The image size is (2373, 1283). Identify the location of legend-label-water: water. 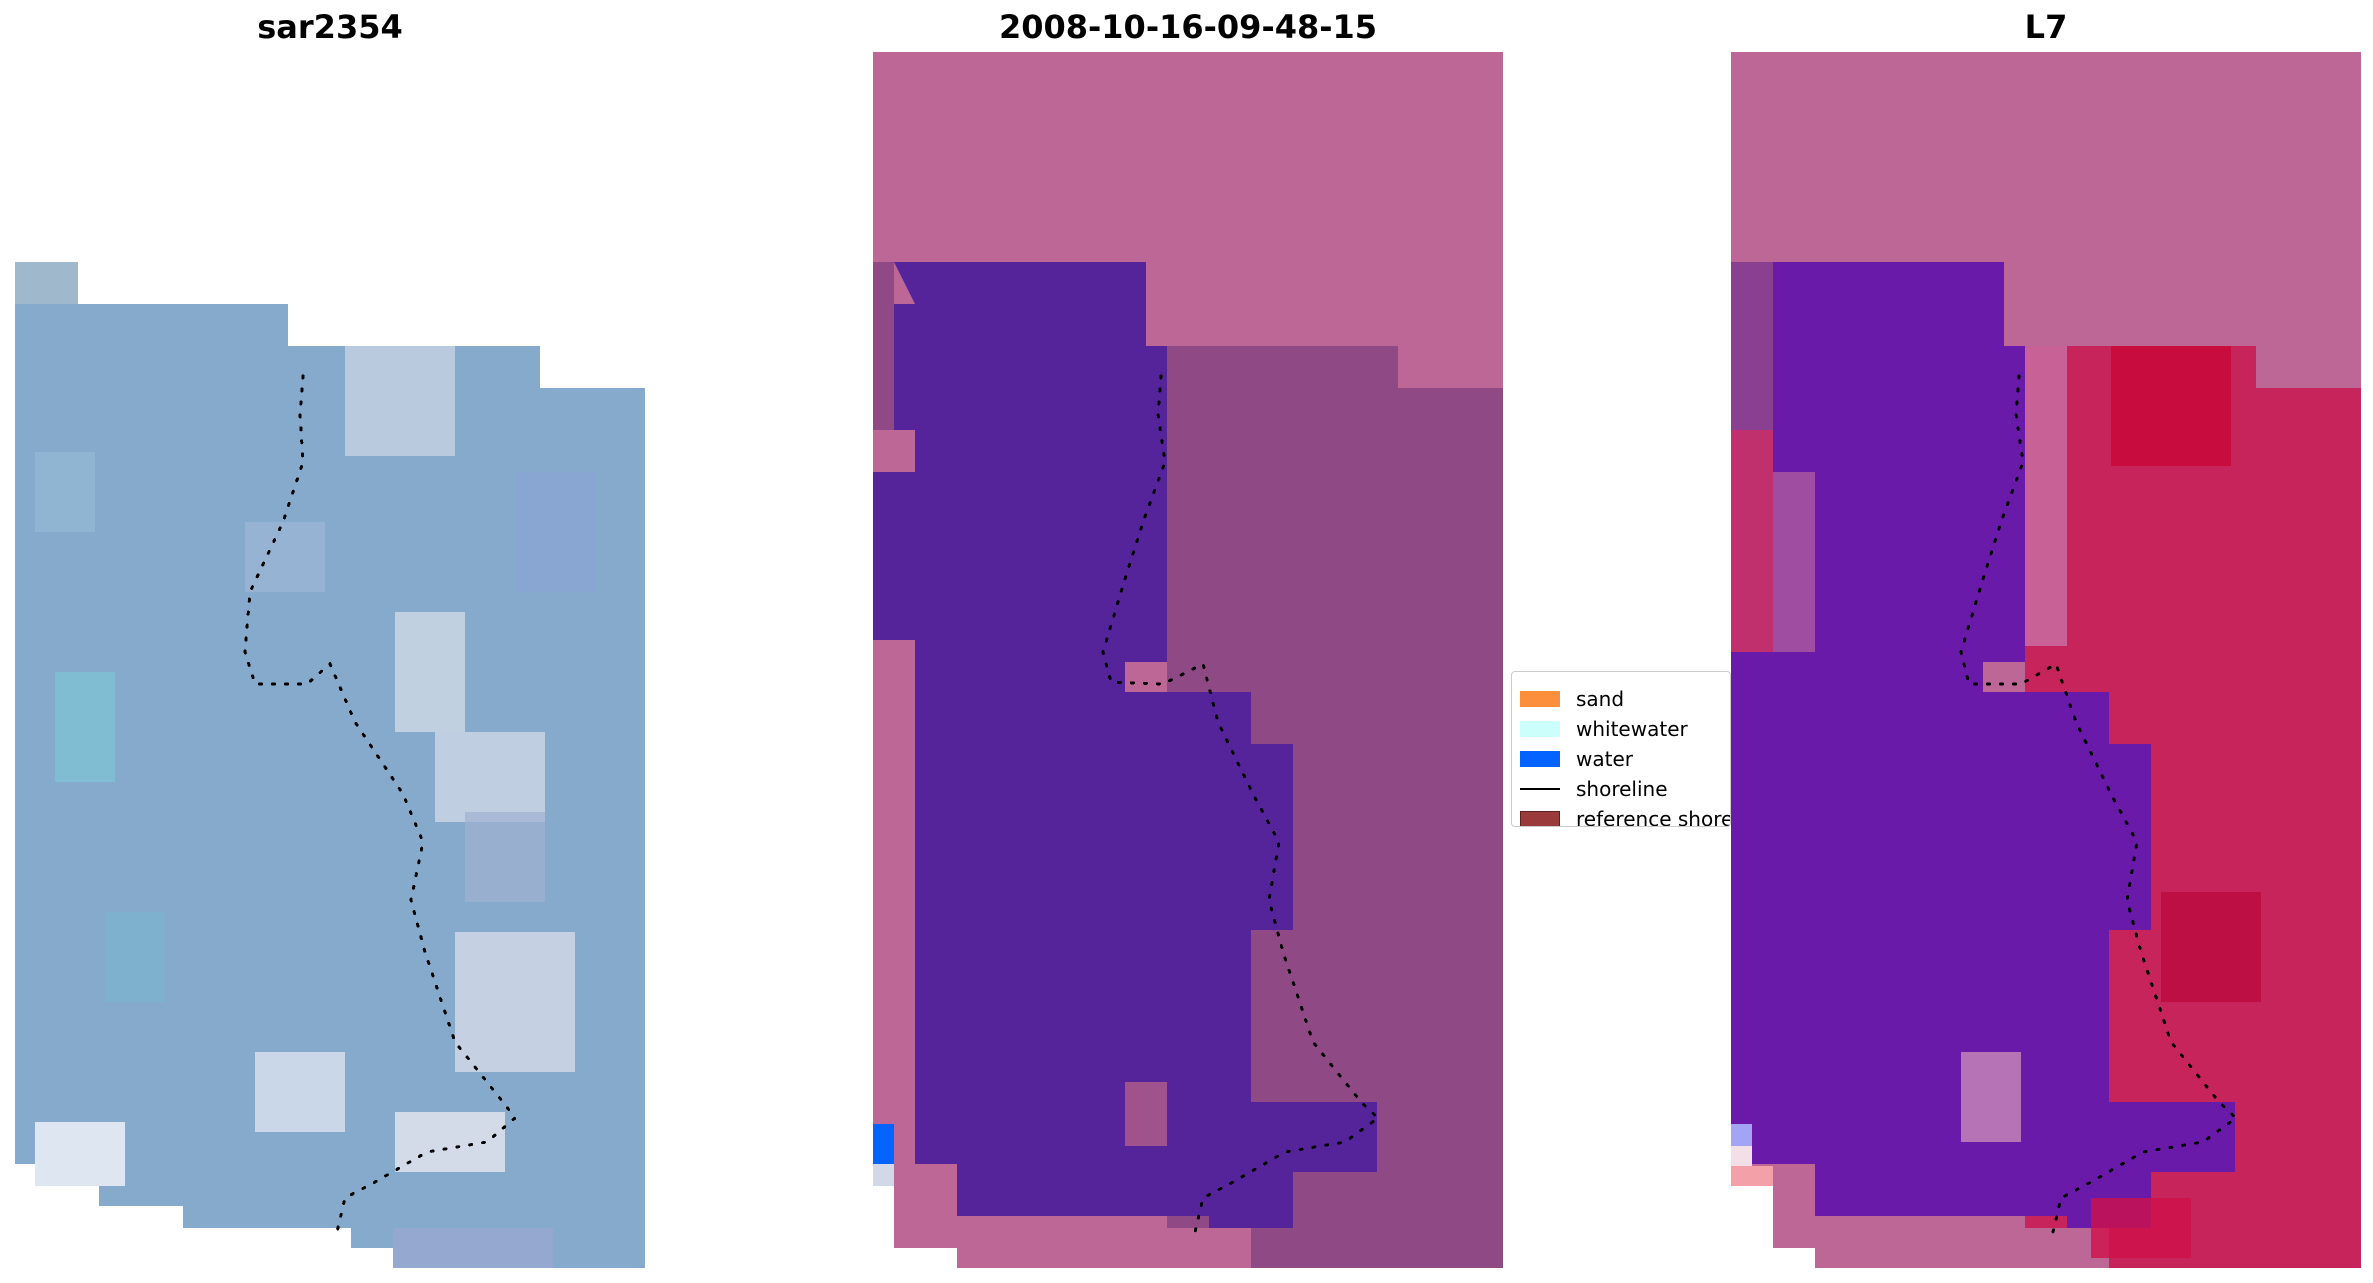
(1604, 759).